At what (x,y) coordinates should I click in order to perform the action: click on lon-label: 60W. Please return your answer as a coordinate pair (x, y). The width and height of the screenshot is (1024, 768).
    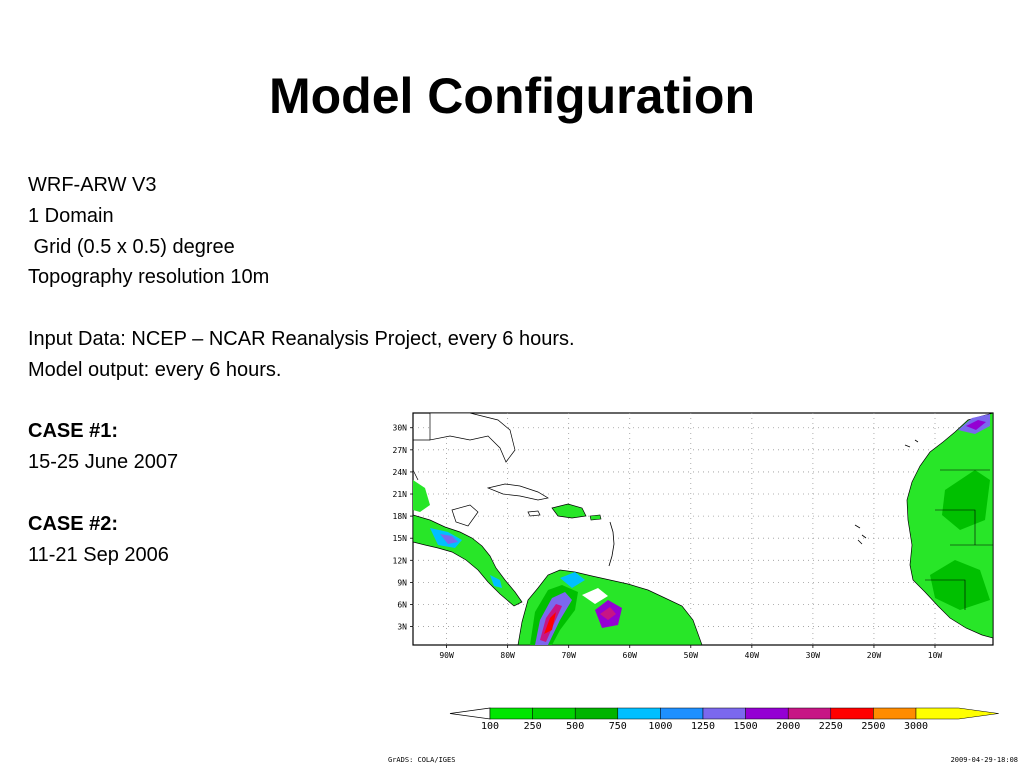
    Looking at the image, I should click on (630, 655).